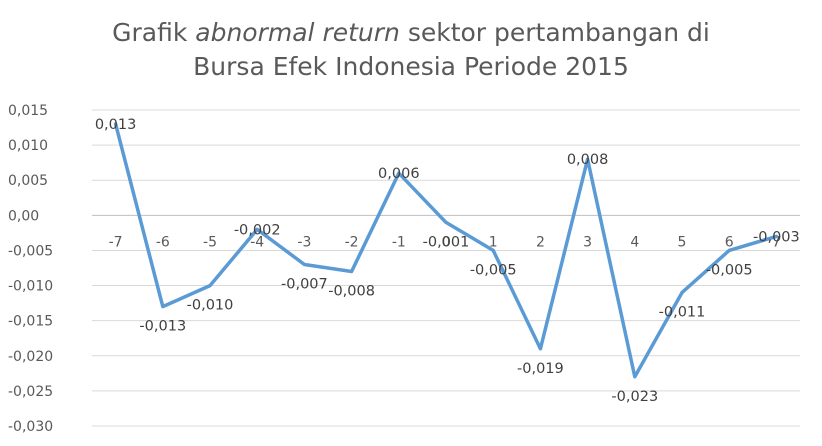  I want to click on x-tick-label: -3, so click(304, 242).